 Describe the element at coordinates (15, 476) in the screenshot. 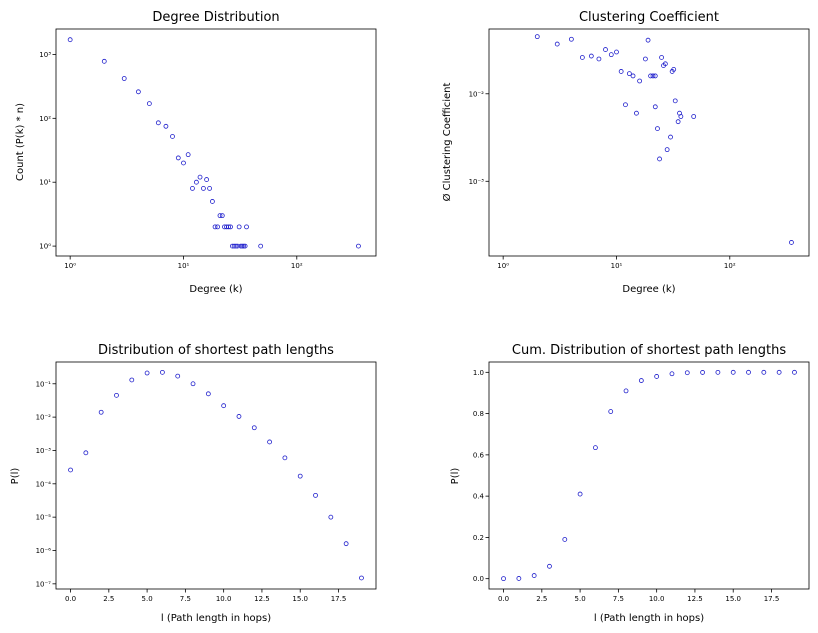

I see `y-axis-label: P(l)` at that location.